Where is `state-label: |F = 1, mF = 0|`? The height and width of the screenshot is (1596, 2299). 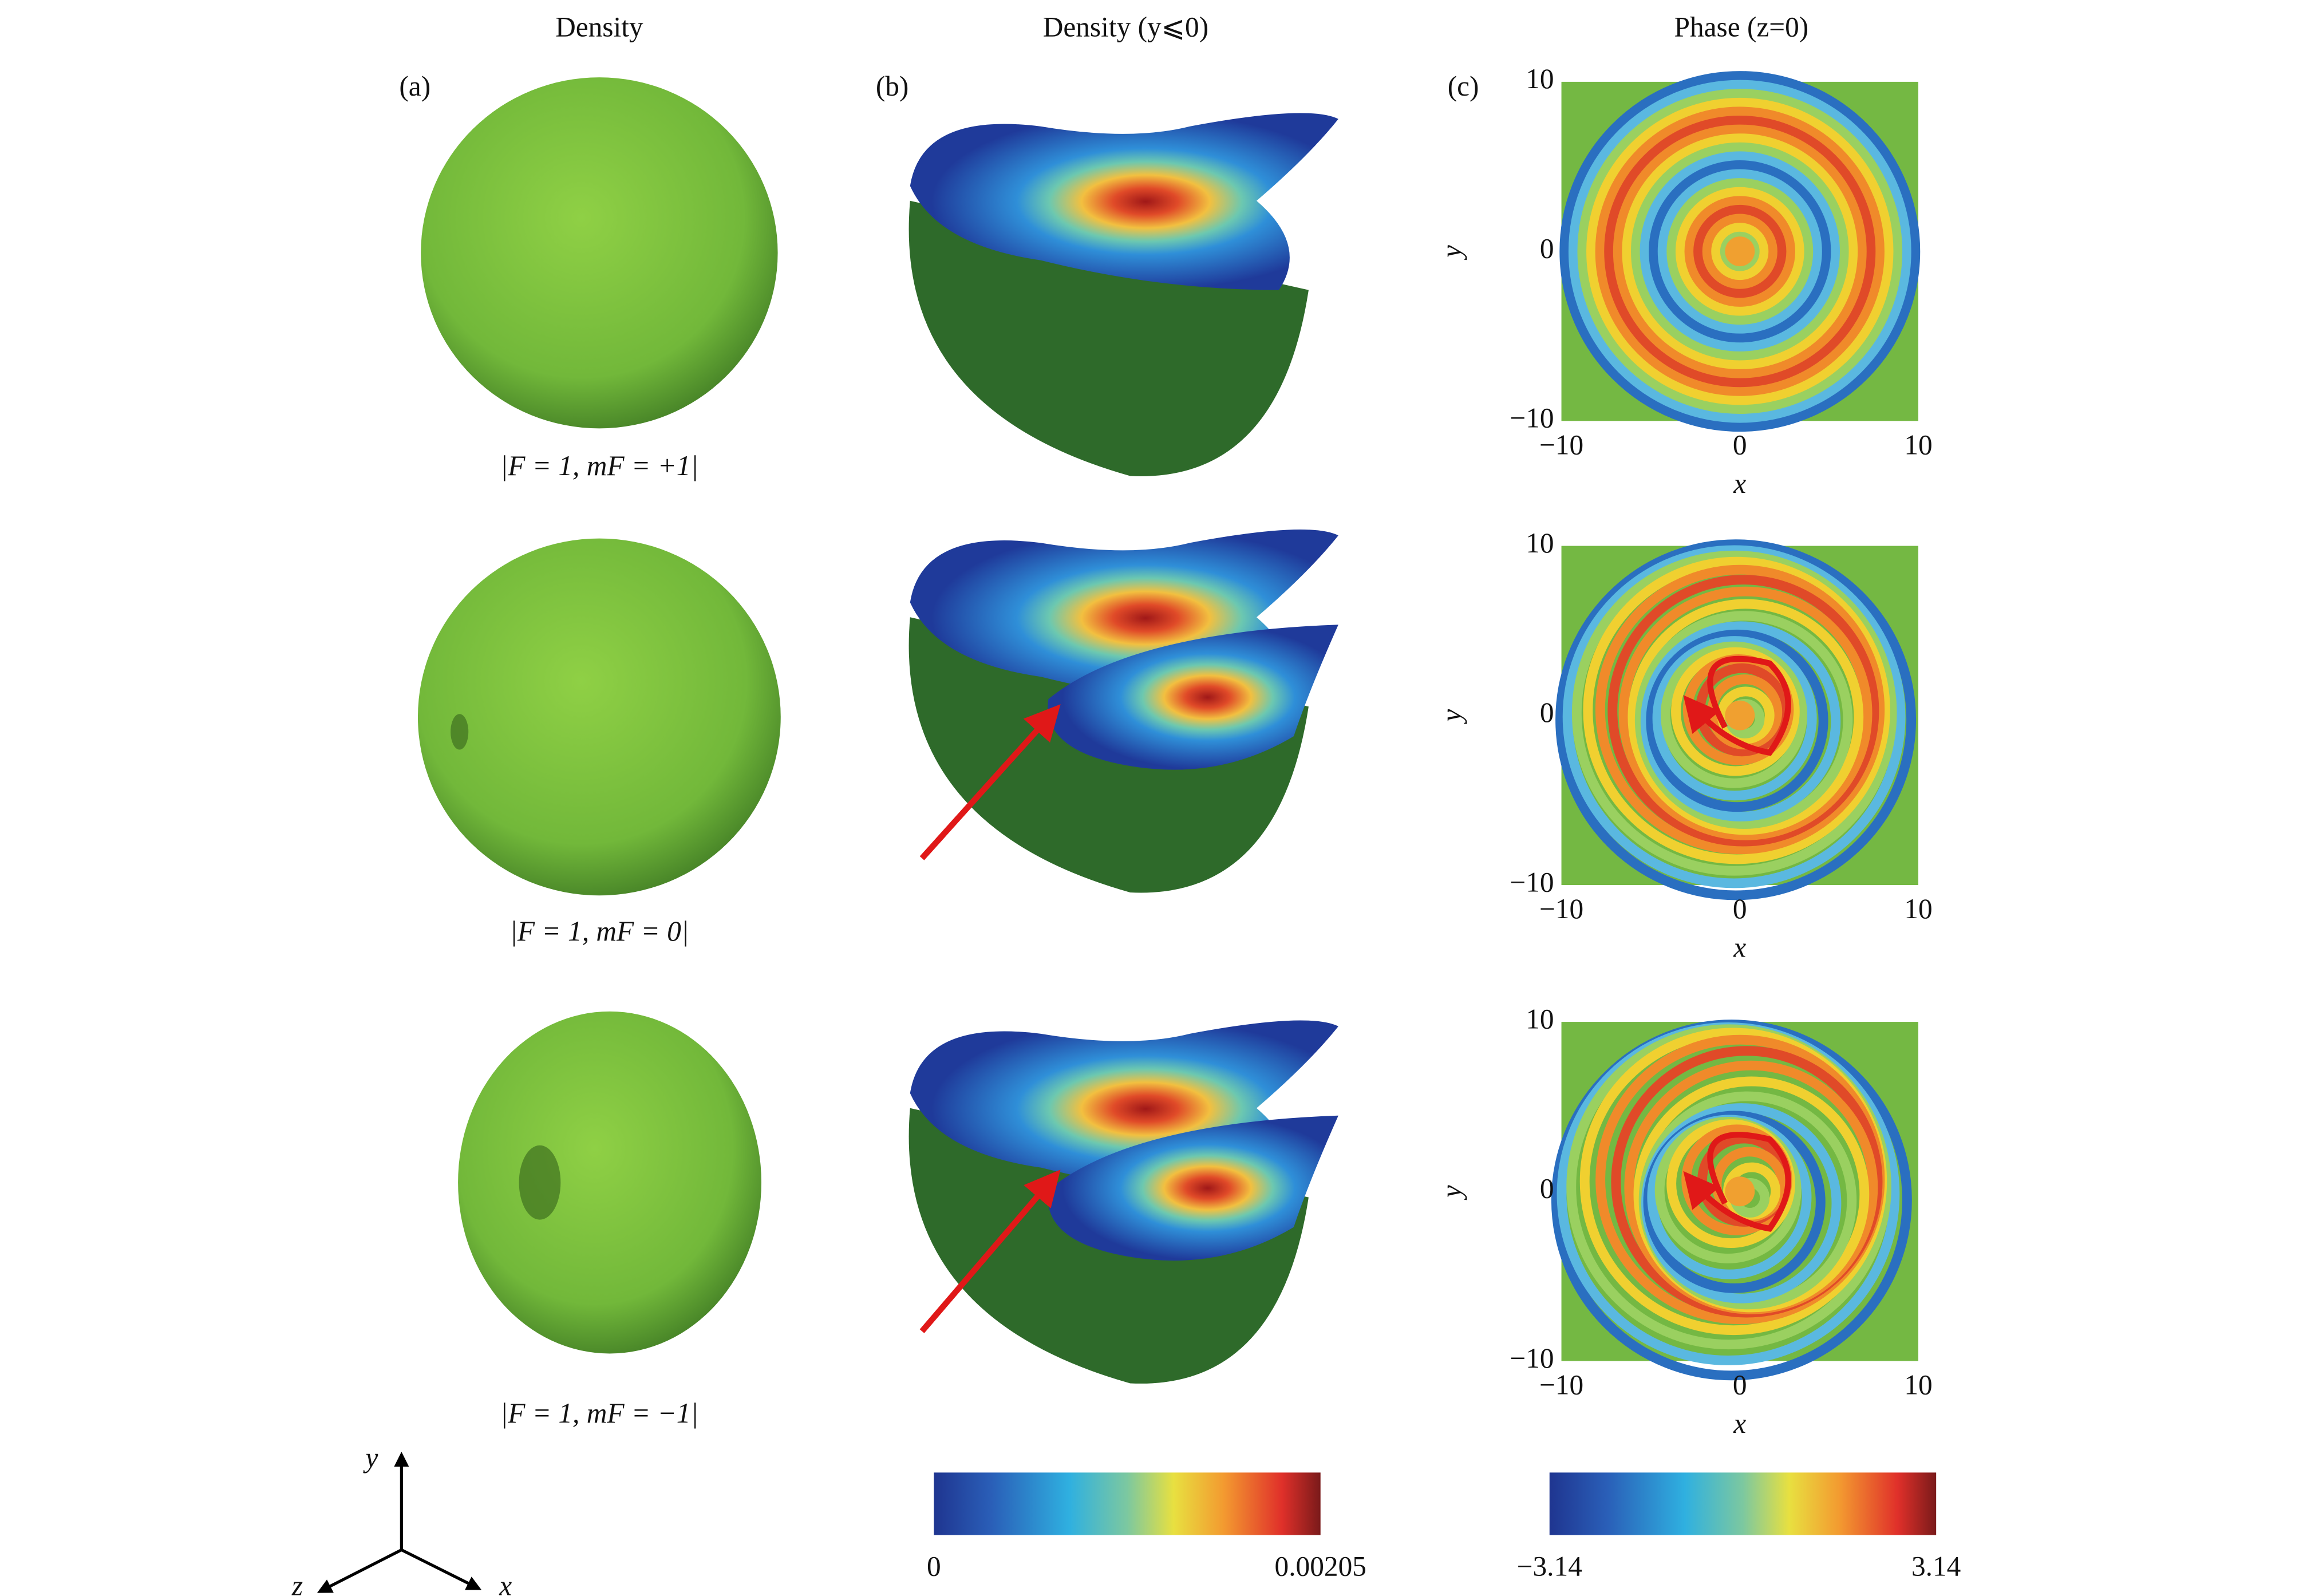 state-label: |F = 1, mF = 0| is located at coordinates (599, 931).